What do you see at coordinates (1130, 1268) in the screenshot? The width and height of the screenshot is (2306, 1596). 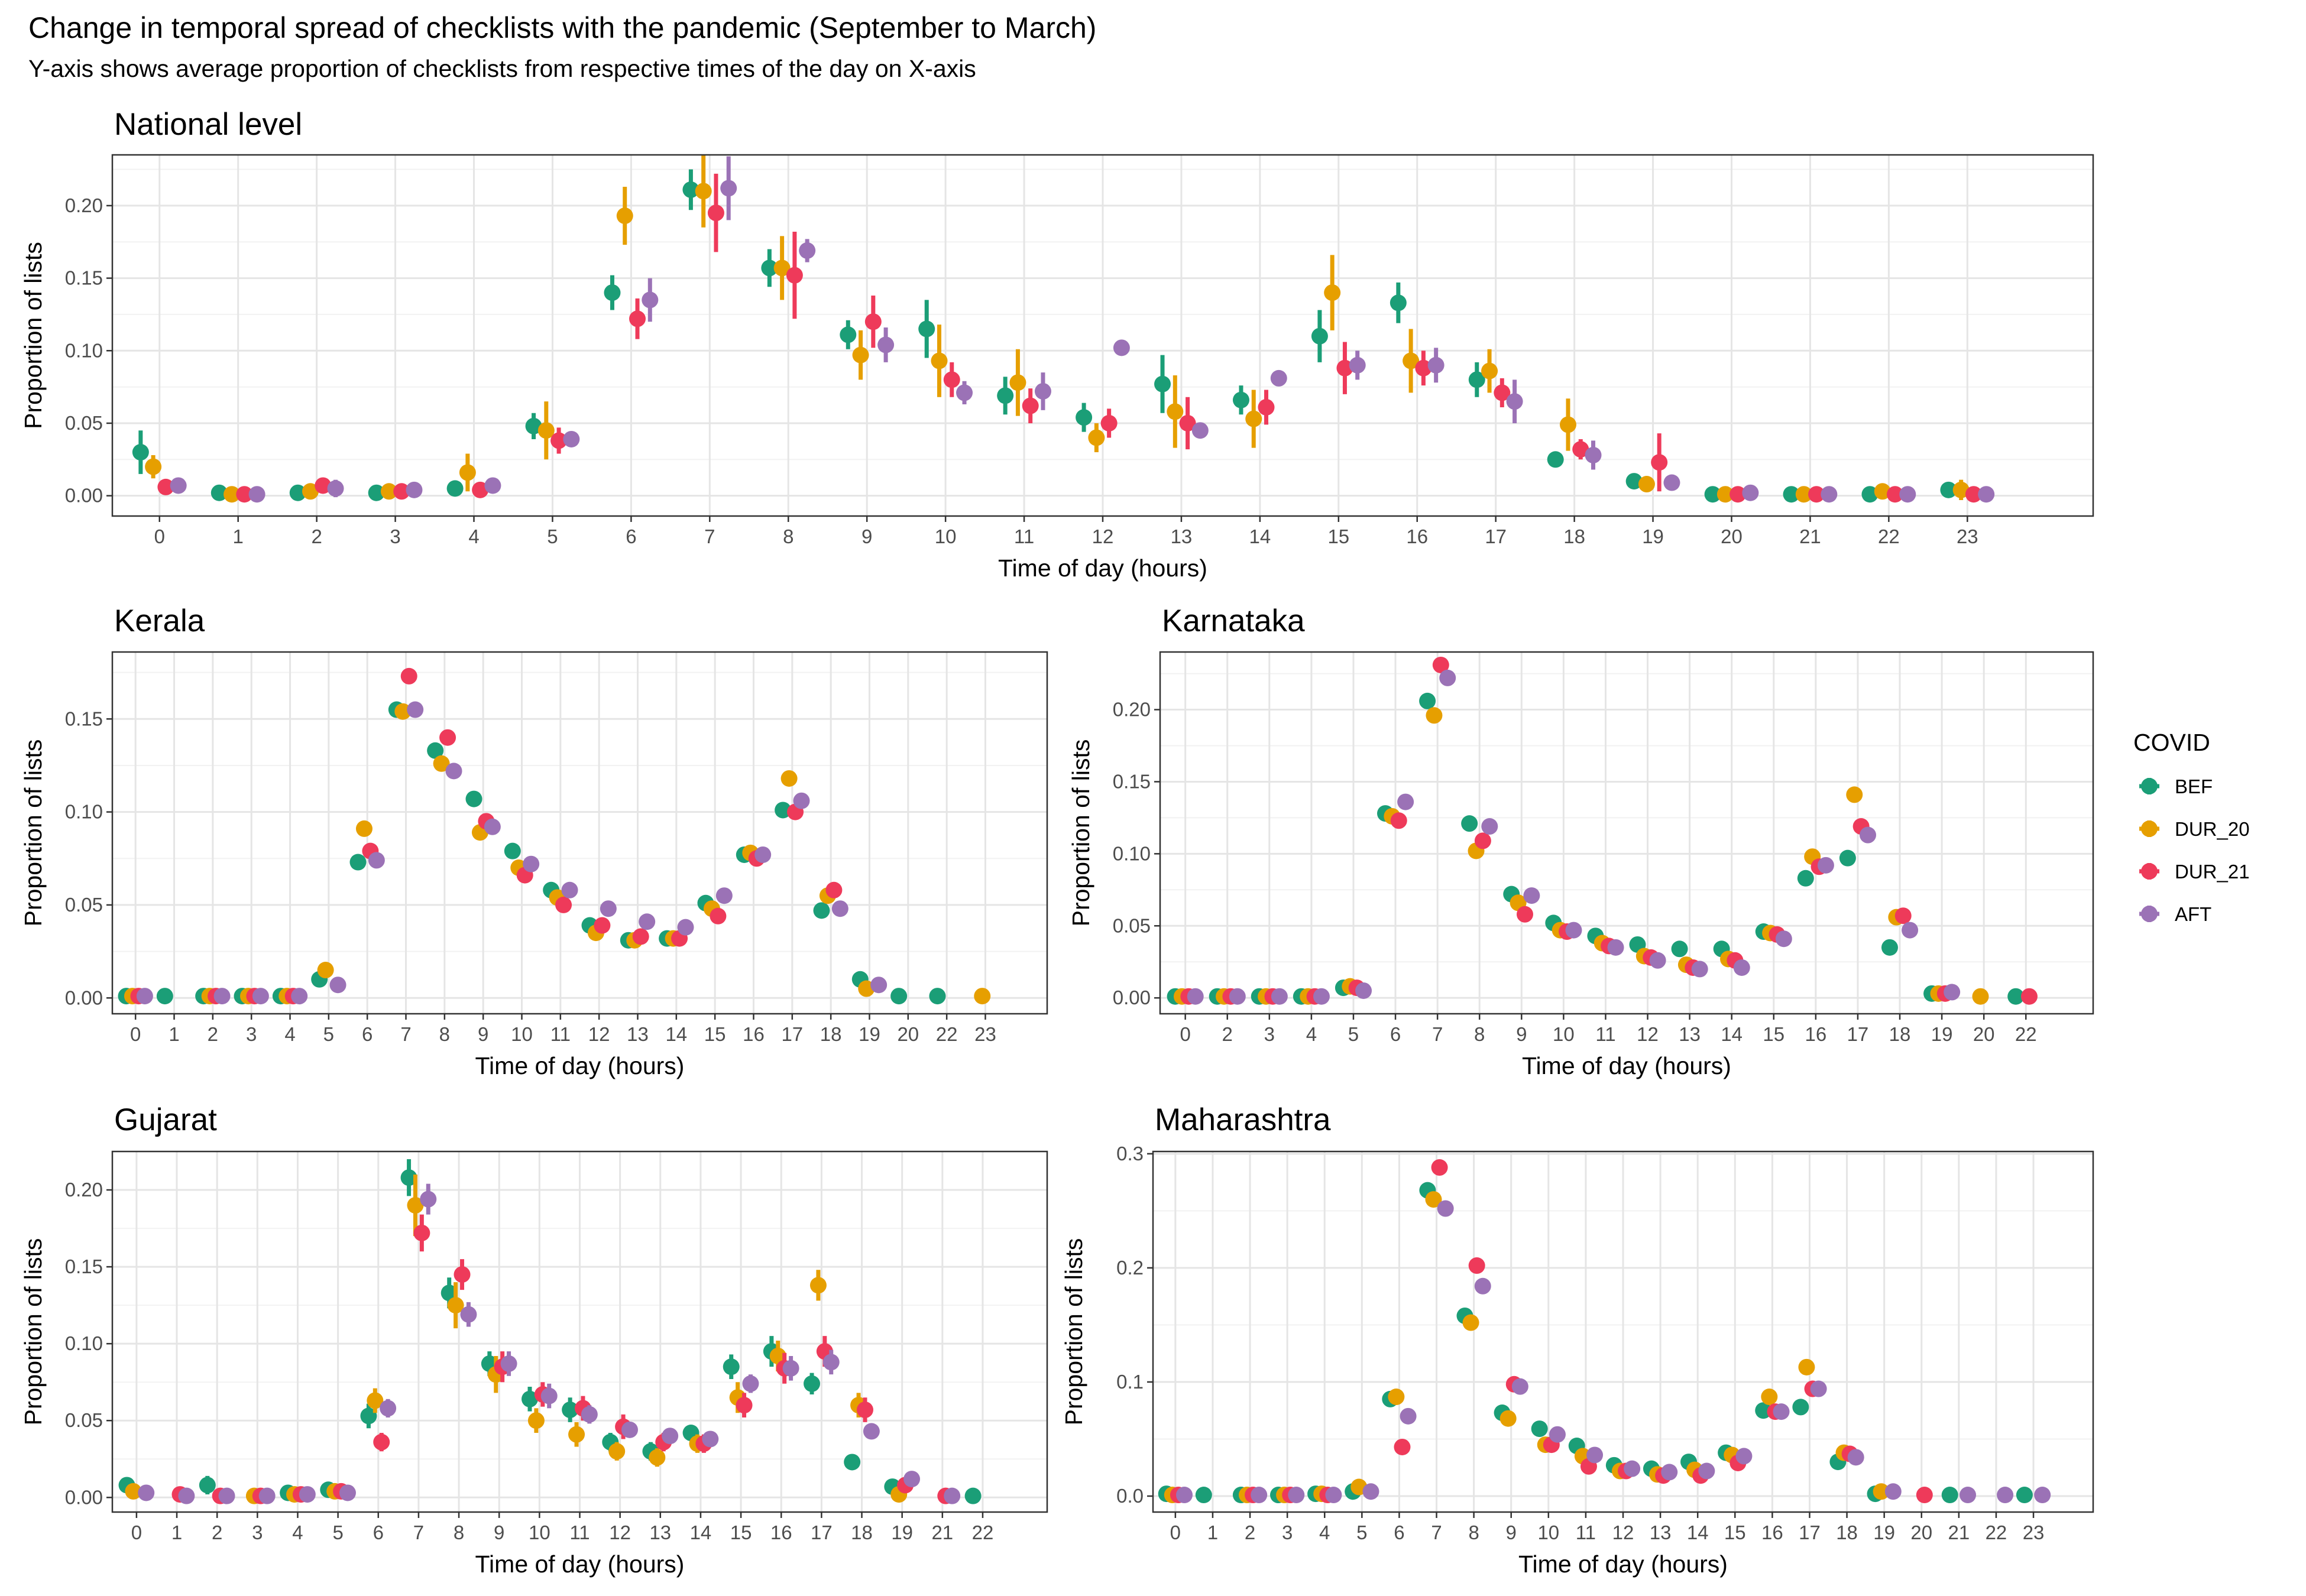 I see `y-tick-label: 0.2` at bounding box center [1130, 1268].